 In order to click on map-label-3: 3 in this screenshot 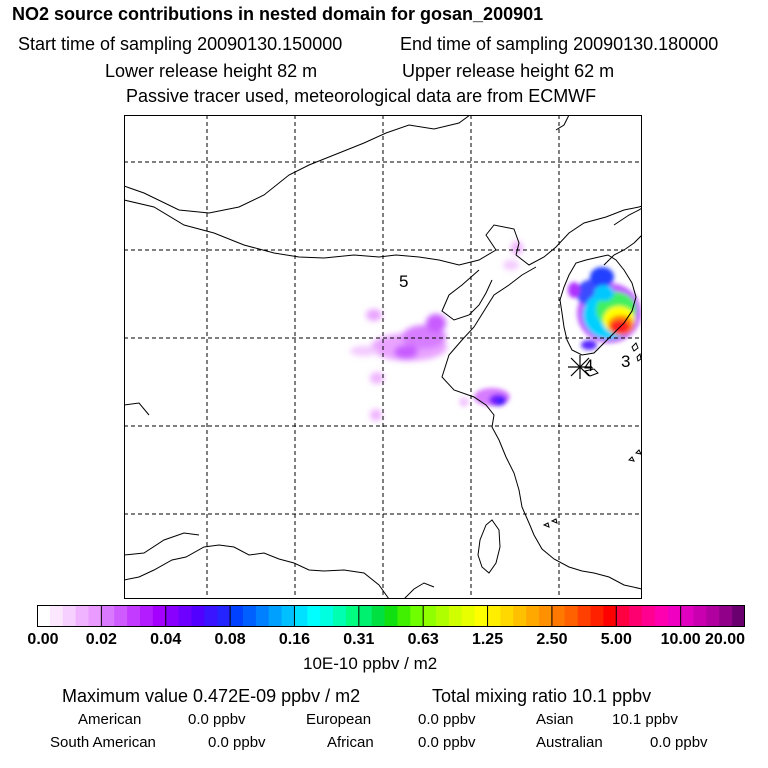, I will do `click(625, 361)`.